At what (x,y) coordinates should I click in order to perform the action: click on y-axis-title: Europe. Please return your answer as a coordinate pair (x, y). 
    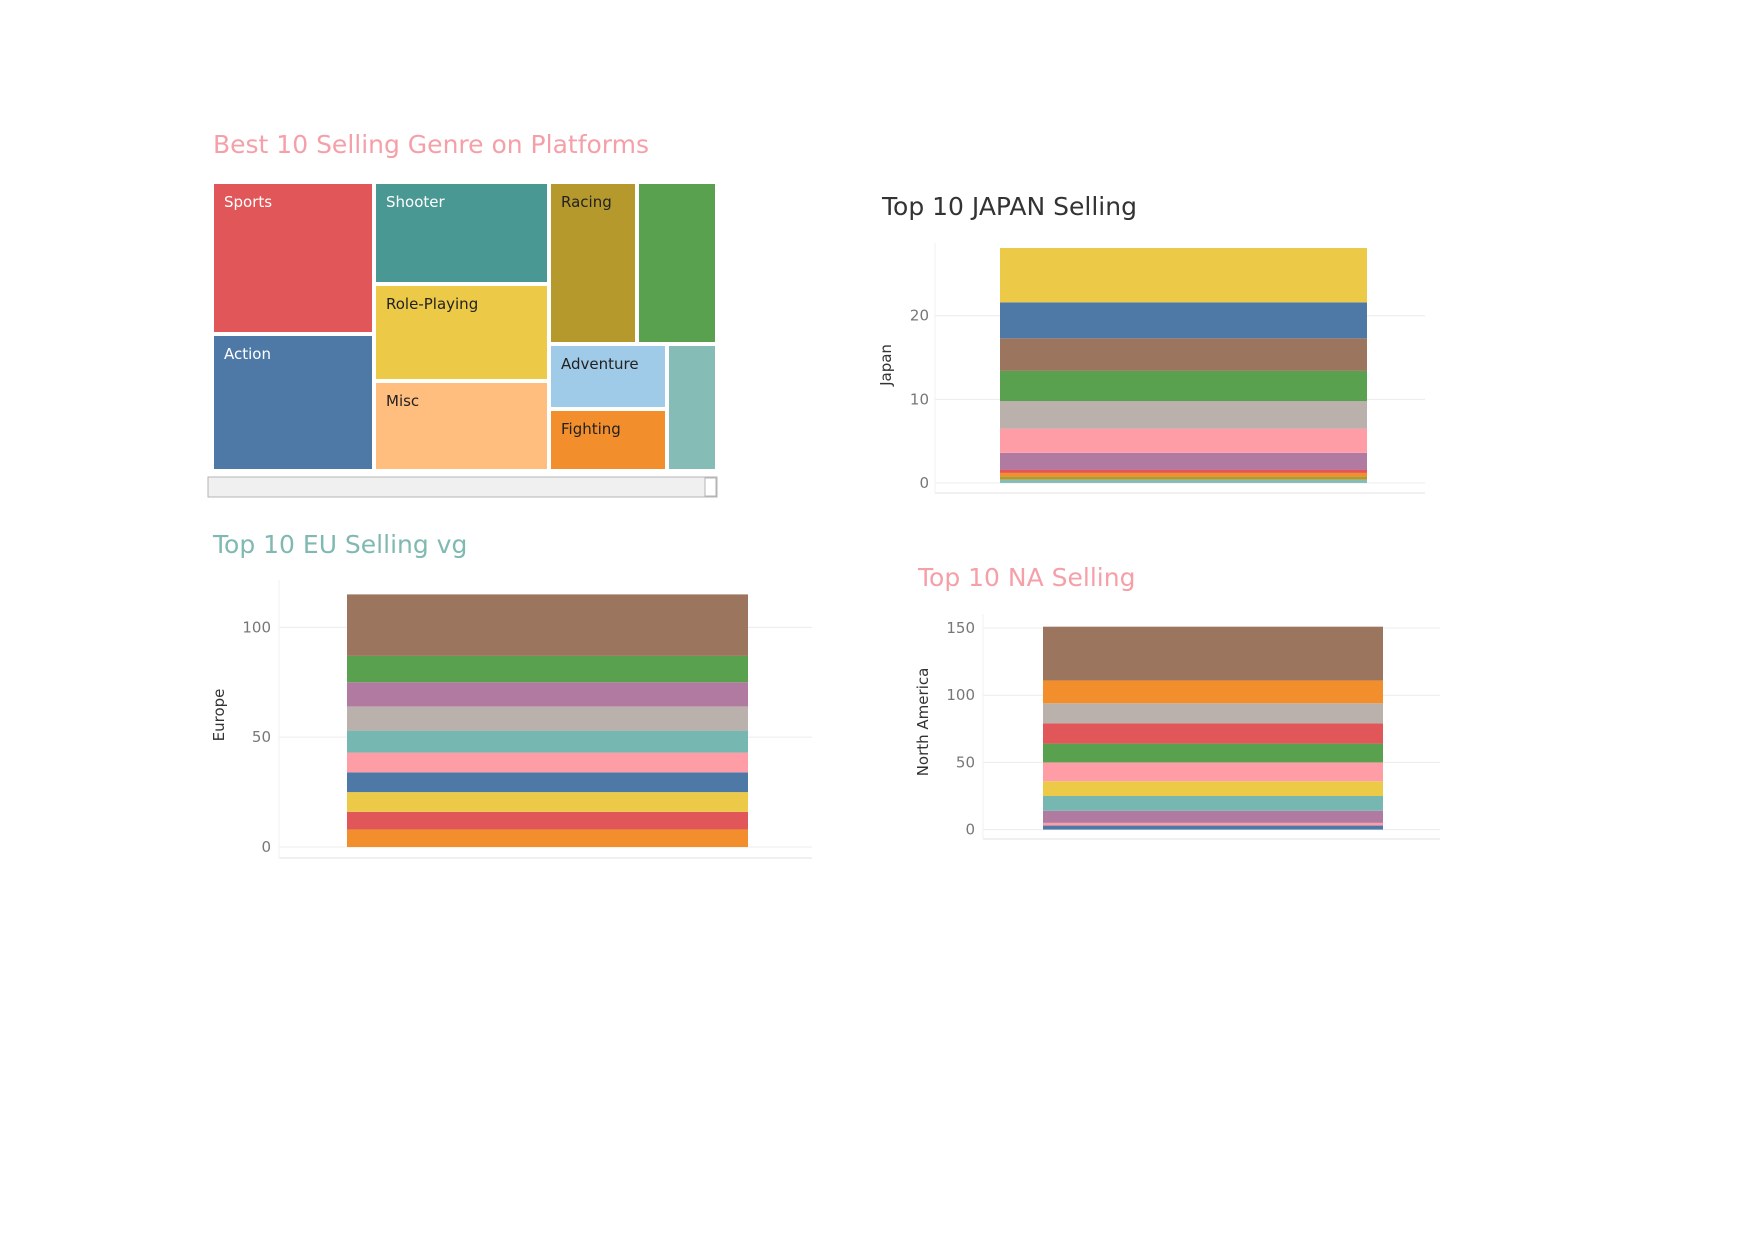
    Looking at the image, I should click on (219, 715).